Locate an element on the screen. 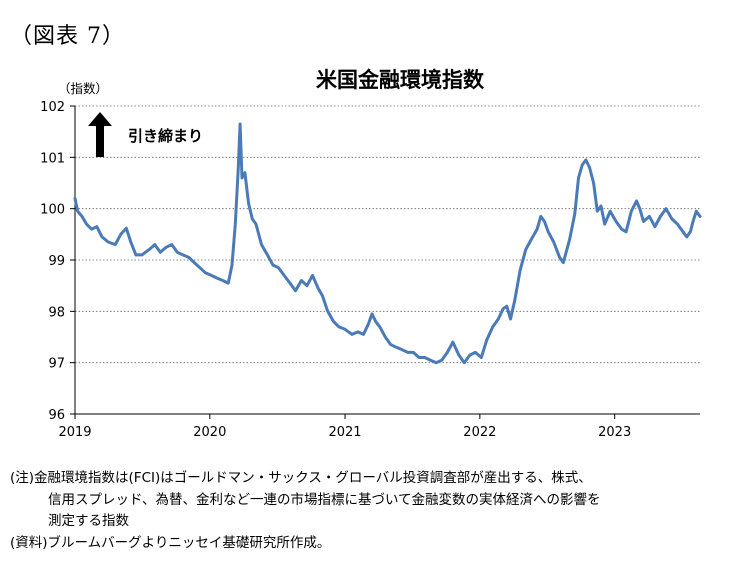 Image resolution: width=735 pixels, height=569 pixels. x-tick-label: 2021 is located at coordinates (344, 432).